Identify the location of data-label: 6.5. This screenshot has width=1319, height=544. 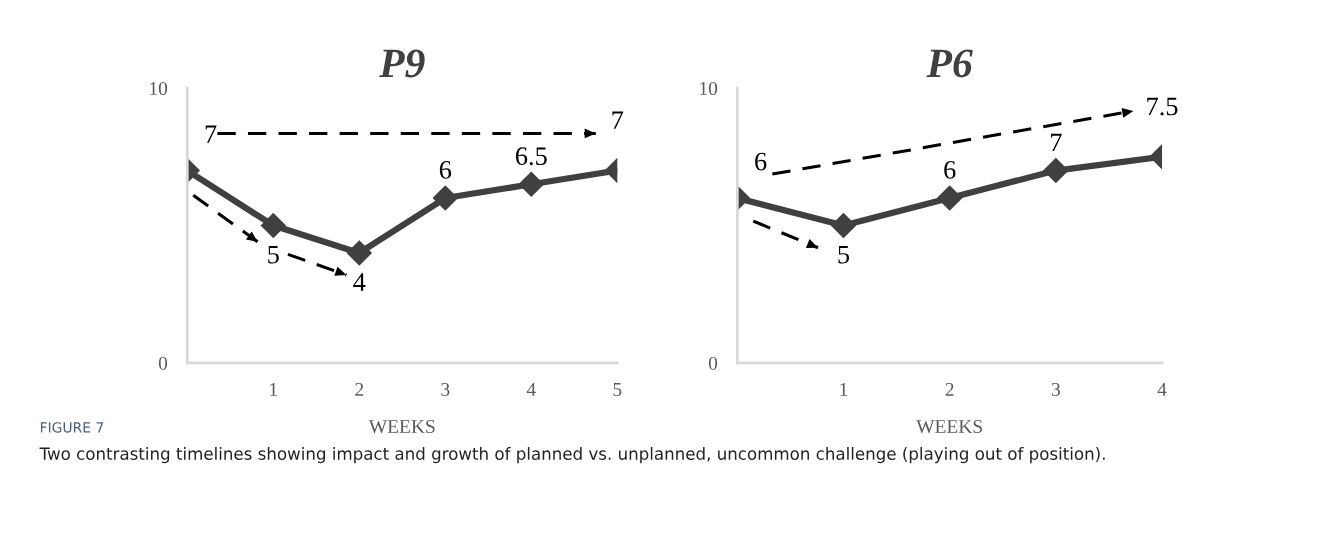
(531, 156).